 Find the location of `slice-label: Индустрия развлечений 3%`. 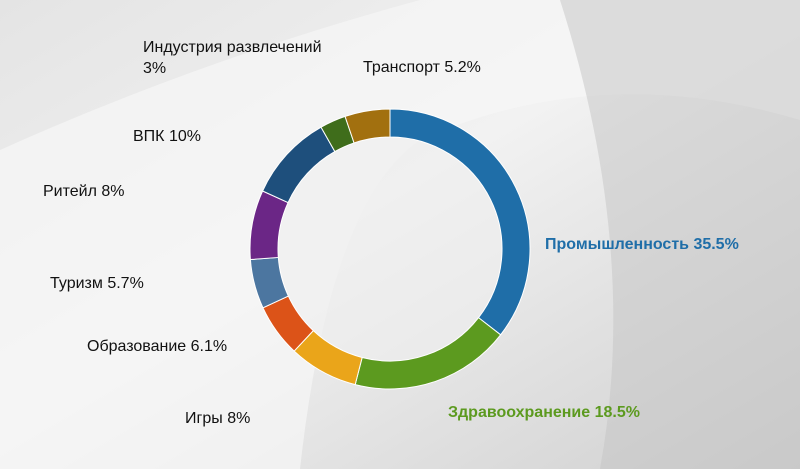

slice-label: Индустрия развлечений 3% is located at coordinates (232, 58).